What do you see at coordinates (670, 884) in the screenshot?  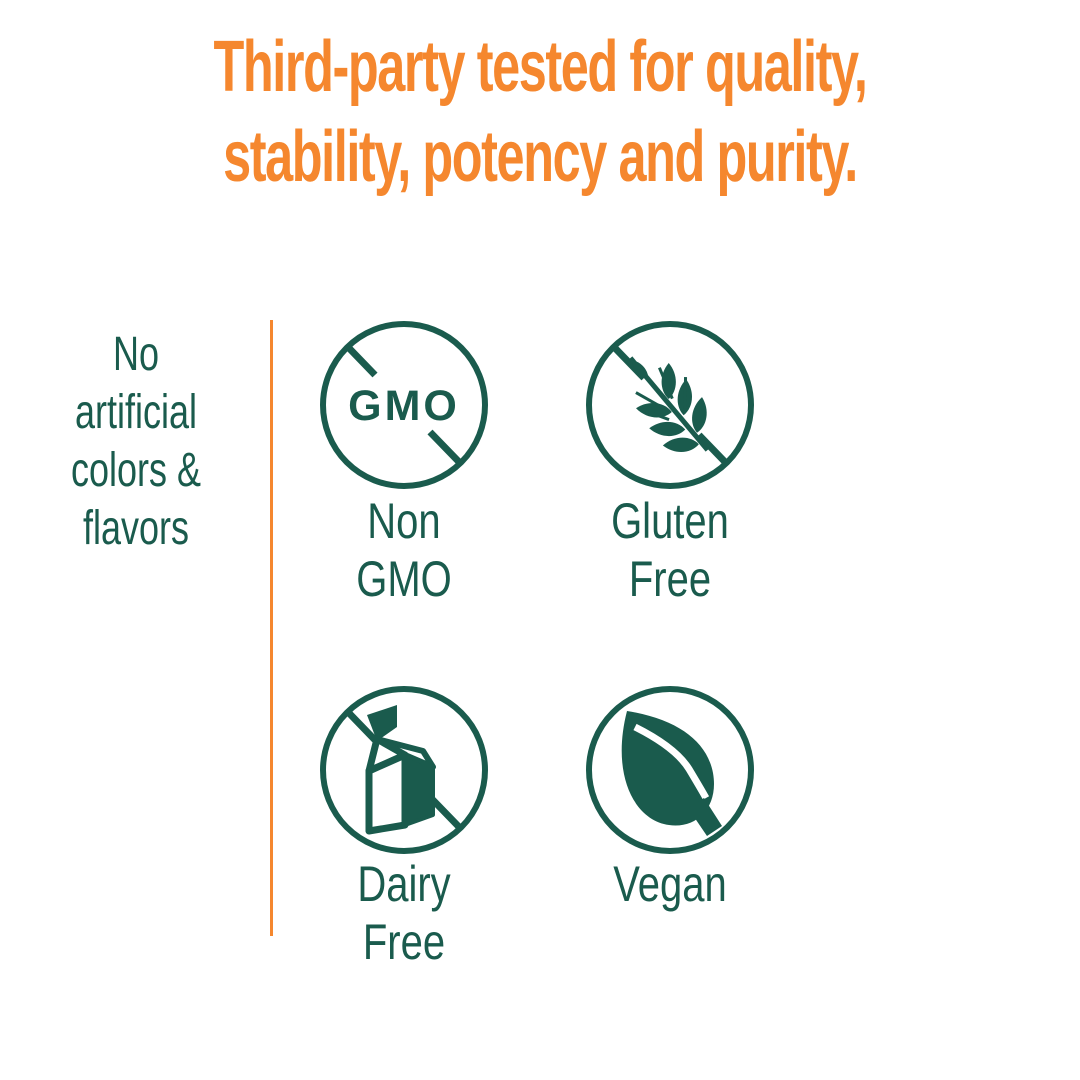 I see `badge-label-vegan: Vegan` at bounding box center [670, 884].